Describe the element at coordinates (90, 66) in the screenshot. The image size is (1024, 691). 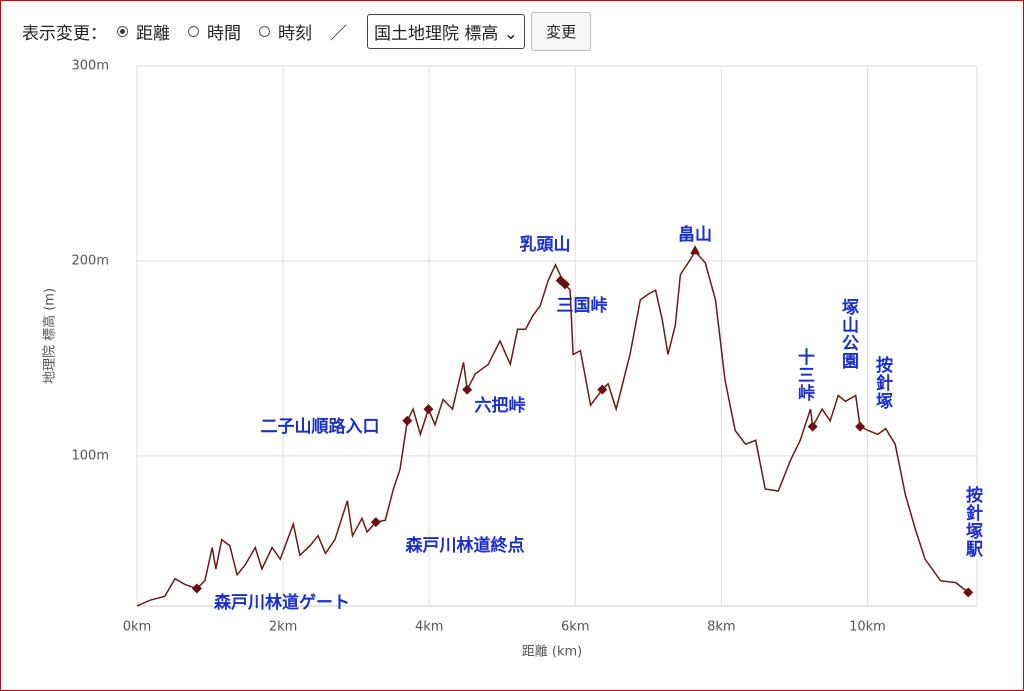
I see `y-tick-label: 300m` at that location.